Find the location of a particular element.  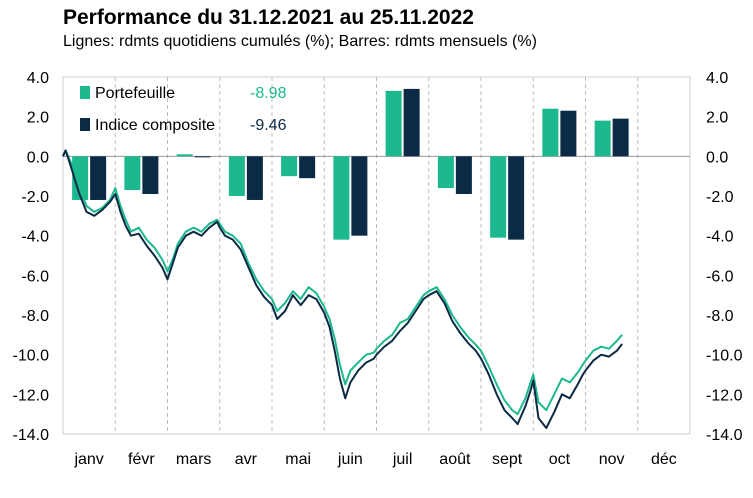

y-tick-label-right: -2.0 is located at coordinates (720, 197).